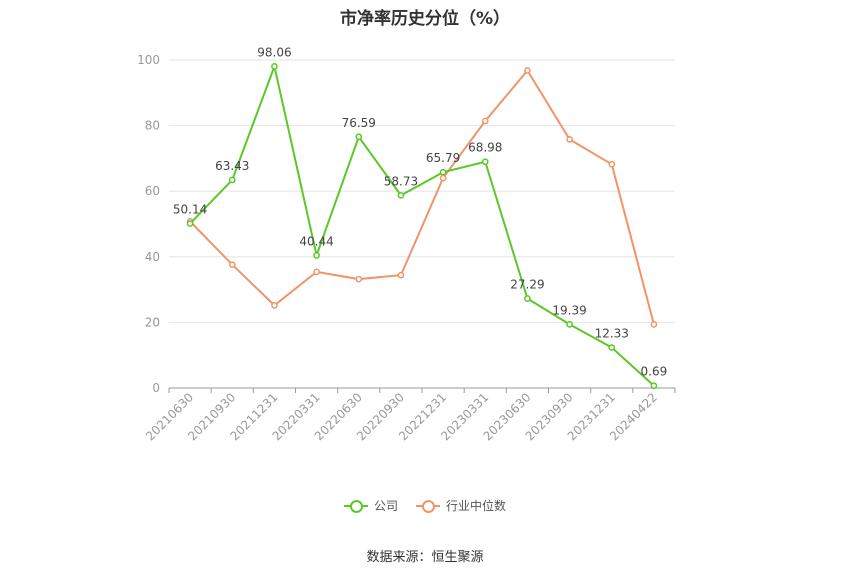 Image resolution: width=850 pixels, height=575 pixels. I want to click on y-tick-label: 20, so click(152, 322).